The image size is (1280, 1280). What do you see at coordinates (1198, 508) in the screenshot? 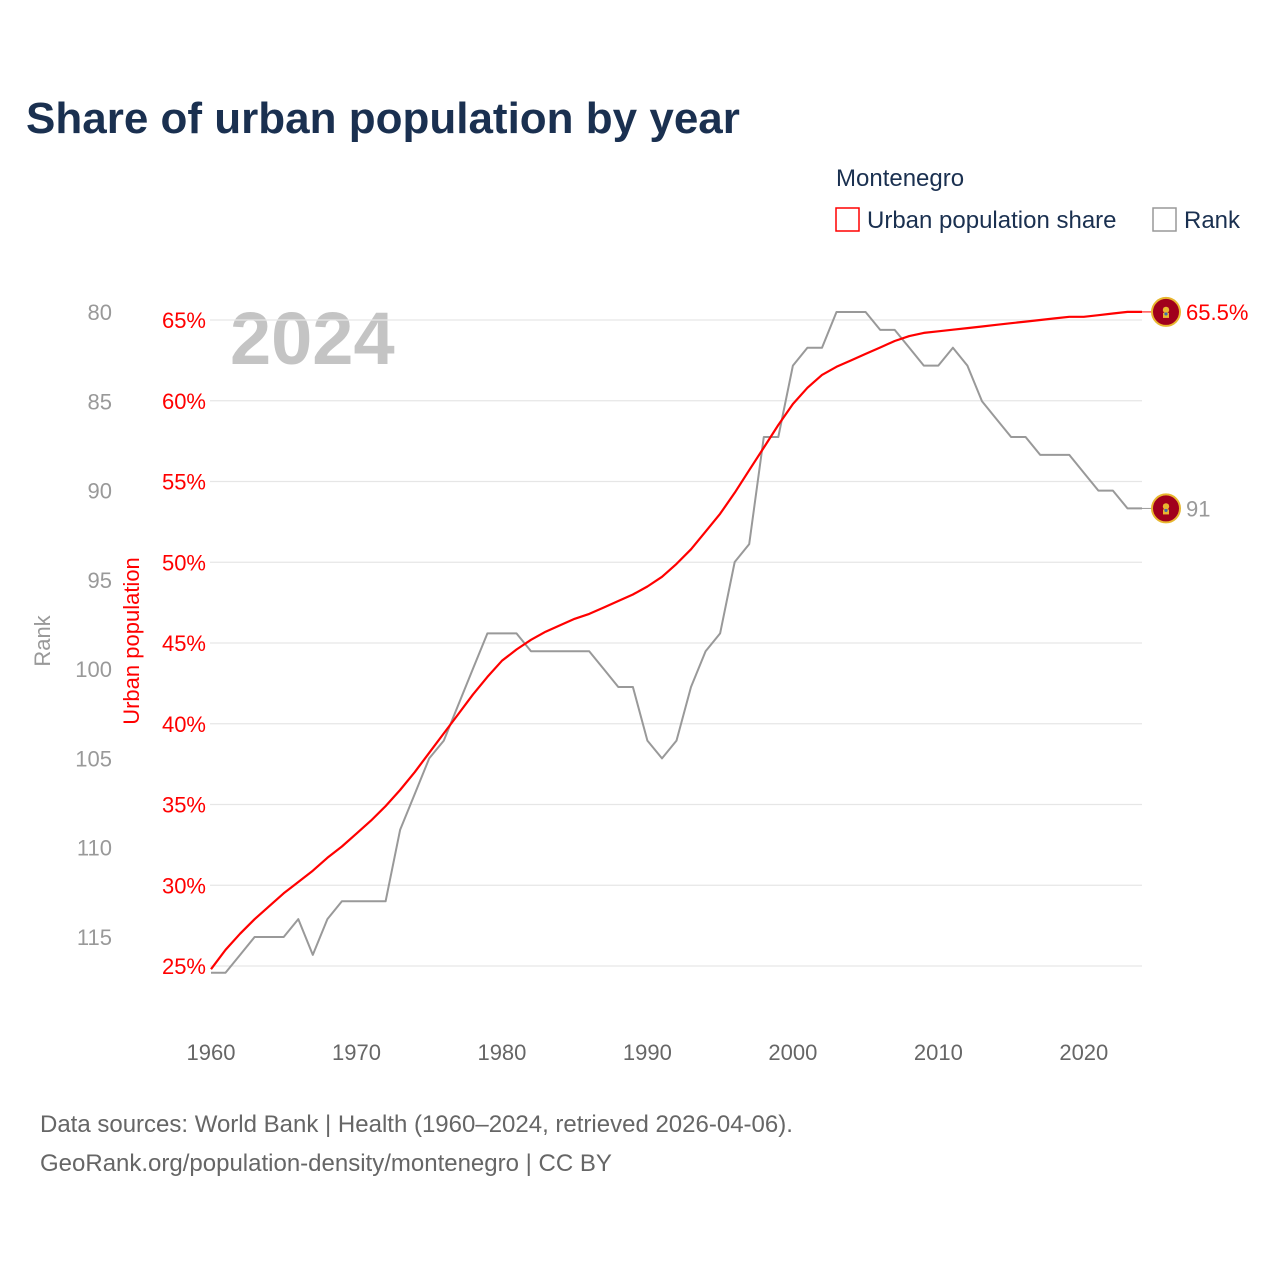
I see `rank-end-label: 91` at bounding box center [1198, 508].